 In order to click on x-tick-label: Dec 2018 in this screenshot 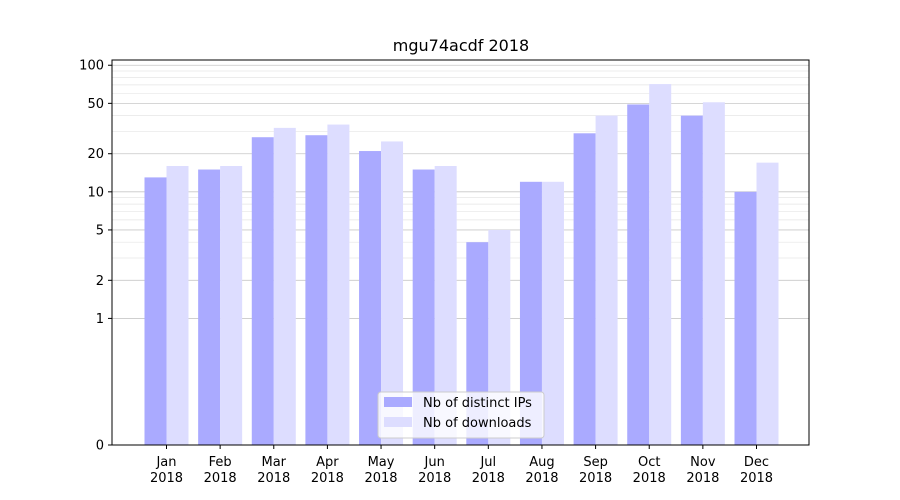, I will do `click(756, 470)`.